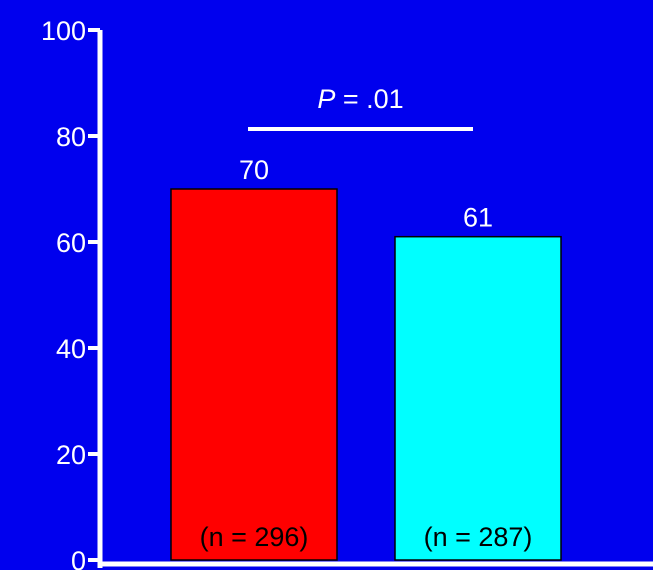 The image size is (653, 570). What do you see at coordinates (478, 218) in the screenshot?
I see `bar-value-label: 61` at bounding box center [478, 218].